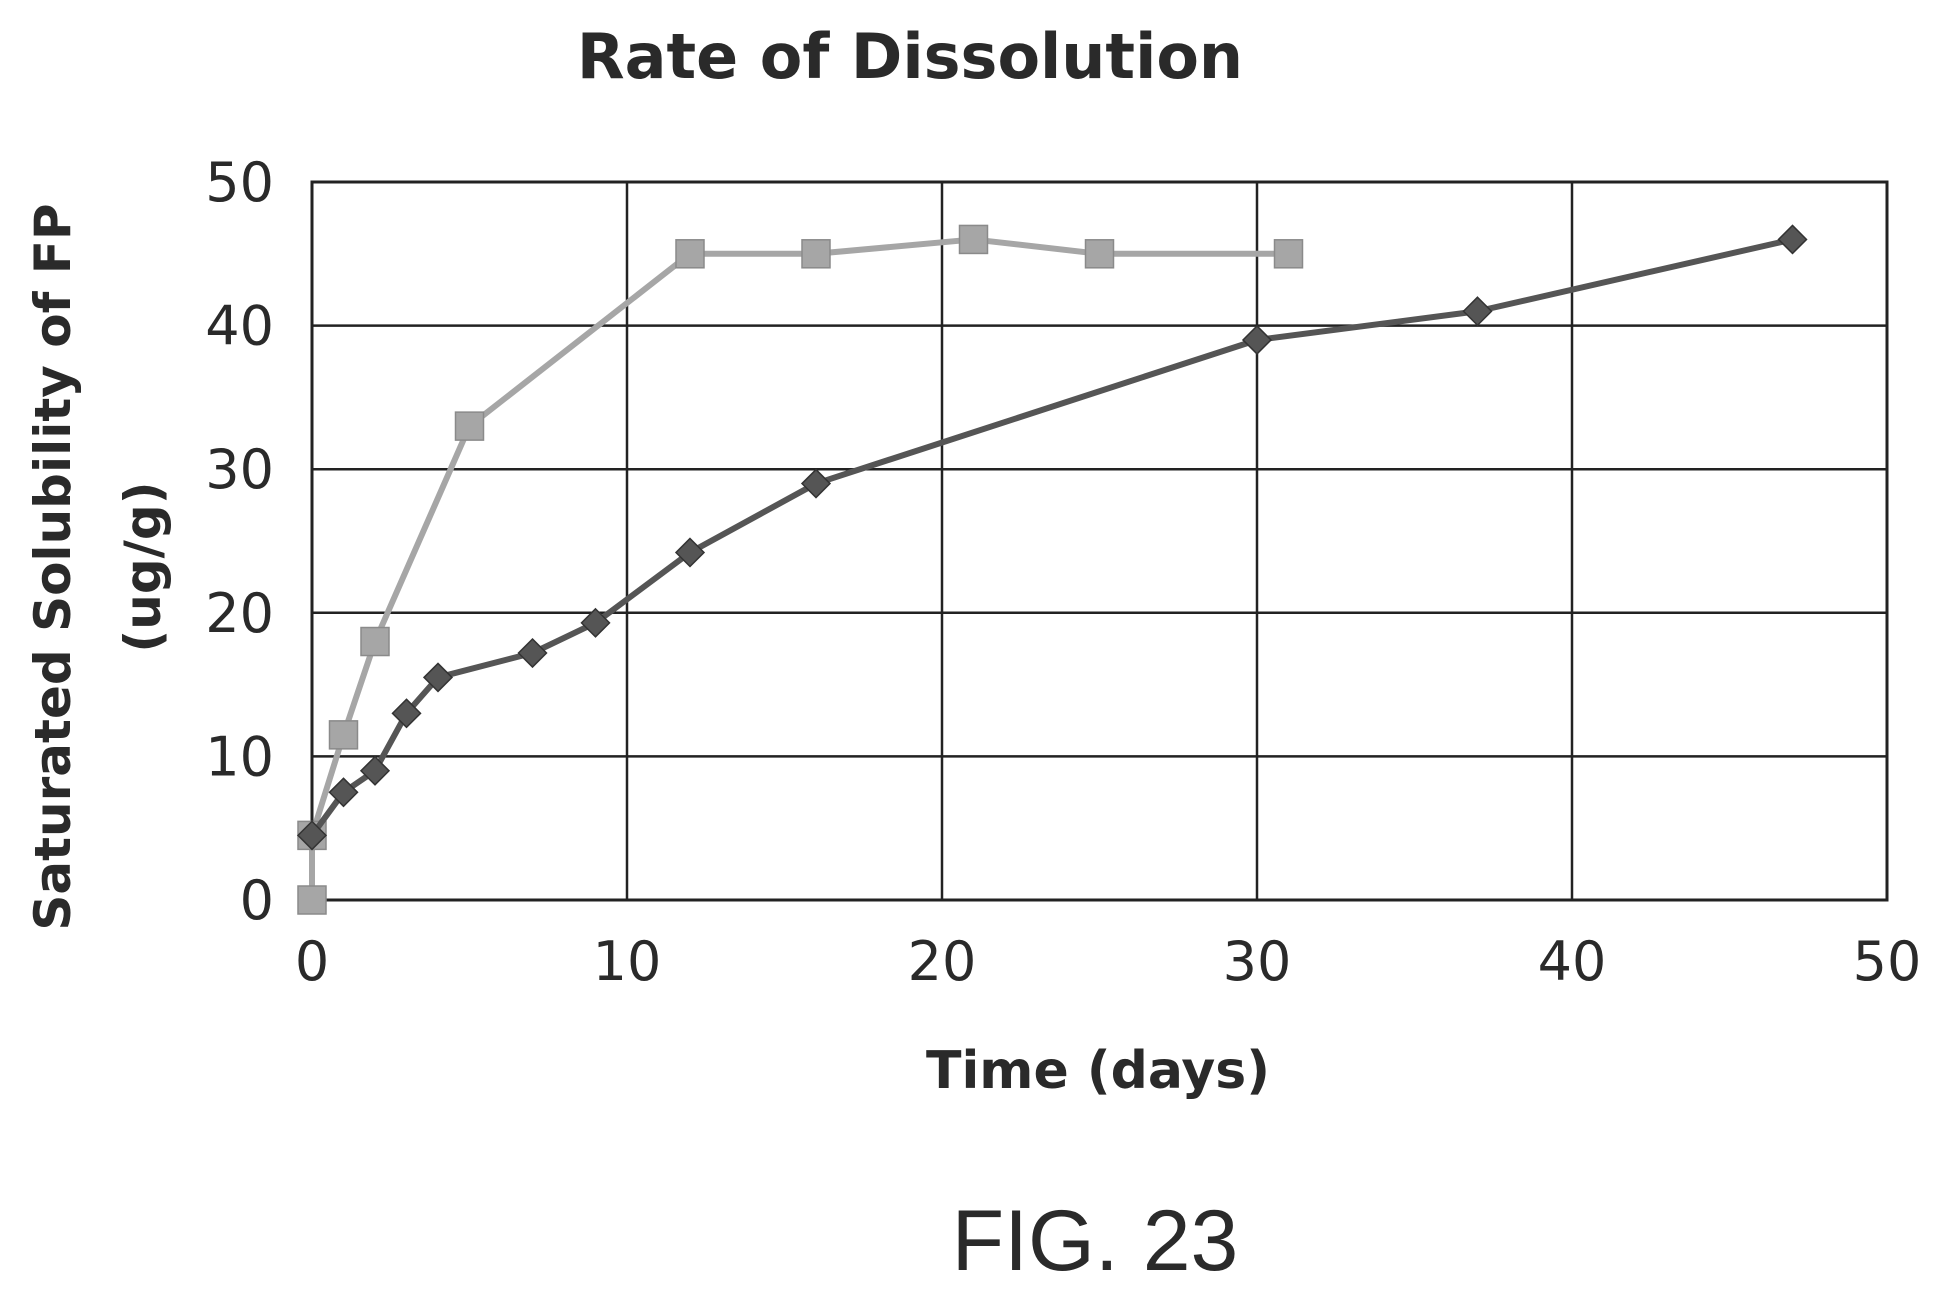 Image resolution: width=1938 pixels, height=1295 pixels. I want to click on y-tick-label: 20, so click(239, 613).